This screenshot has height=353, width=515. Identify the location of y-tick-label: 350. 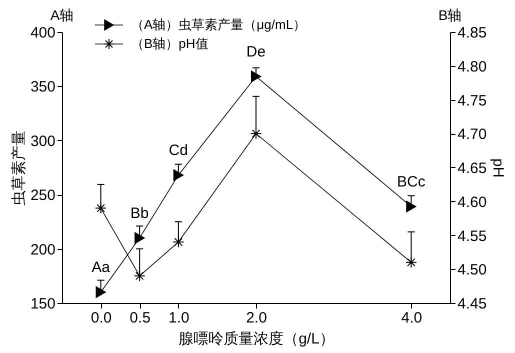
(43, 87).